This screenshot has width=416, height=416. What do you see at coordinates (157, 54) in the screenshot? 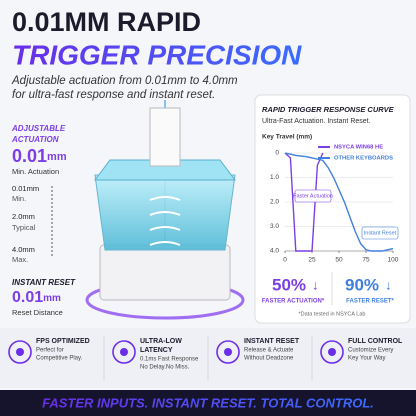
I see `title-line2: TRIGGER PRECISION` at bounding box center [157, 54].